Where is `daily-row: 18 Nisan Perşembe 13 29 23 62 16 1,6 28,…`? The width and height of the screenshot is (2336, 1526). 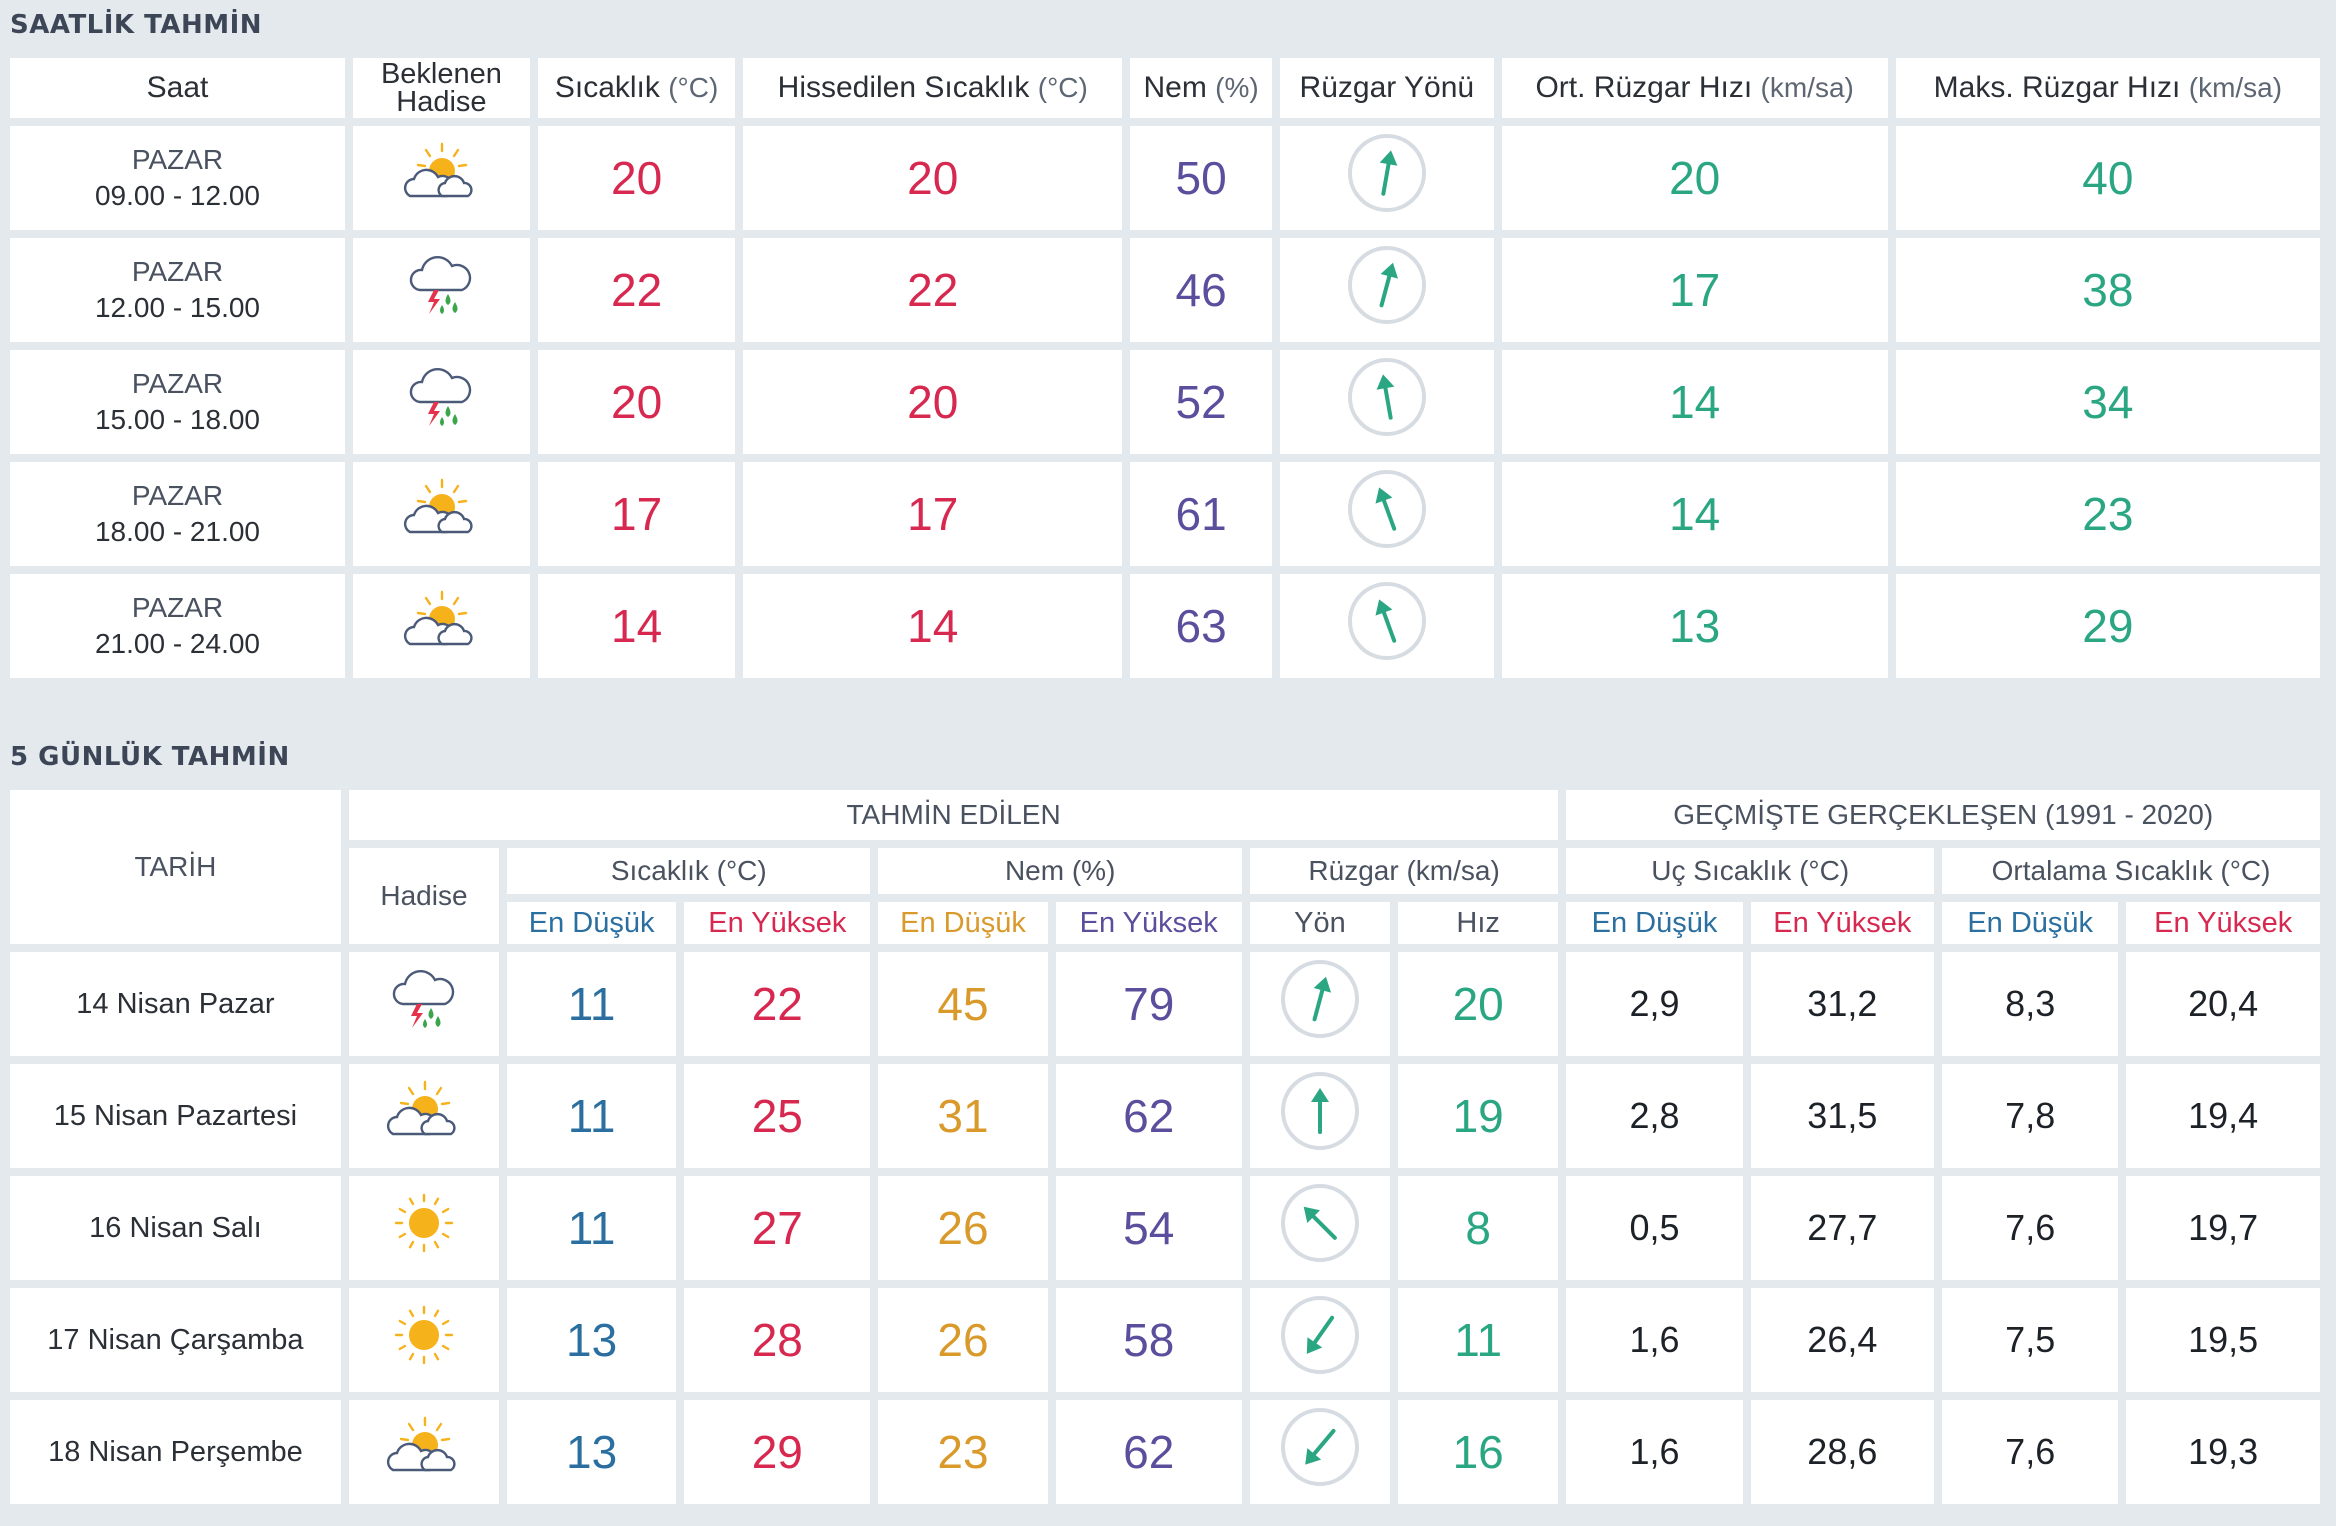 daily-row: 18 Nisan Perşembe 13 29 23 62 16 1,6 28,… is located at coordinates (1165, 1452).